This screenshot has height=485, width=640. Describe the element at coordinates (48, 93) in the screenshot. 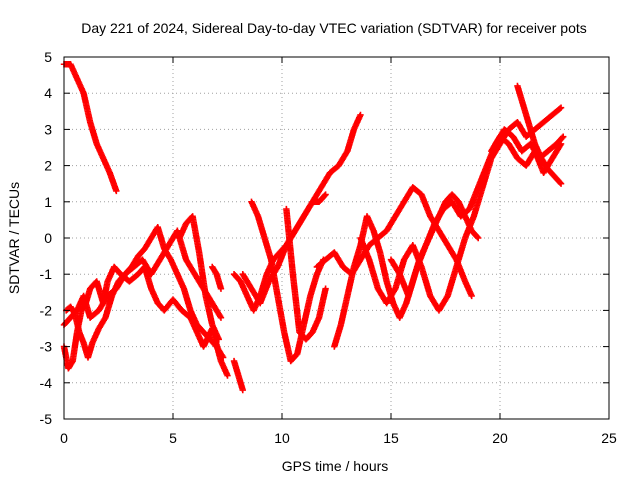

I see `y-tick-label: 4` at that location.